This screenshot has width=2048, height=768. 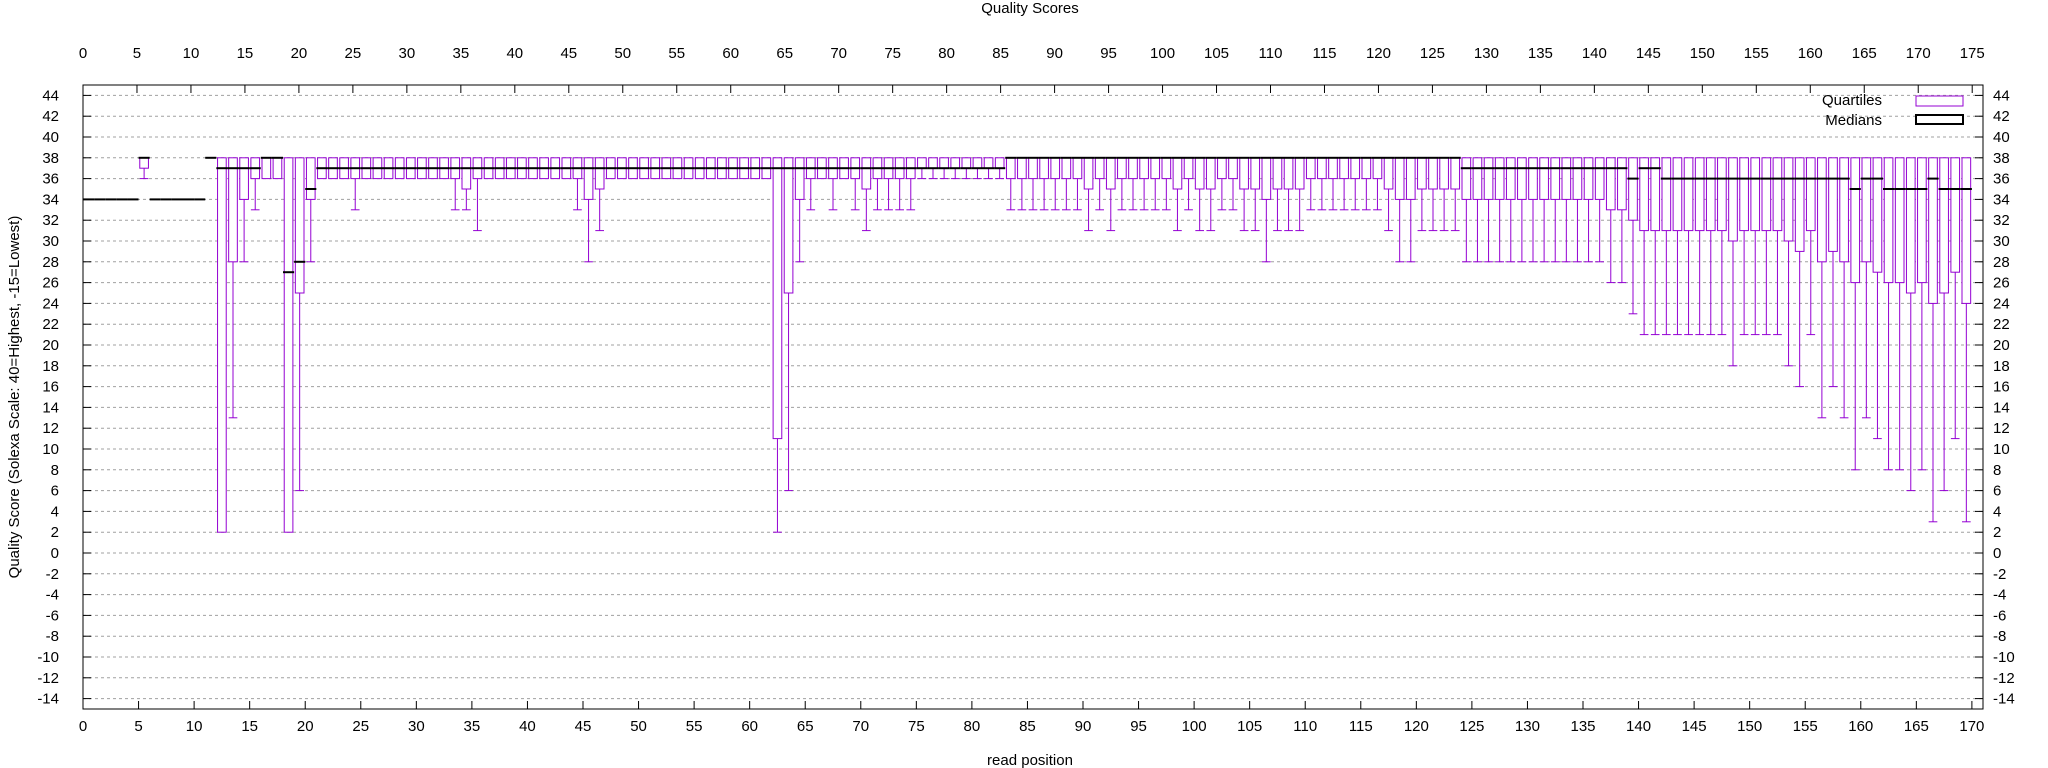 What do you see at coordinates (52, 615) in the screenshot?
I see `y-tick-label-left: -6` at bounding box center [52, 615].